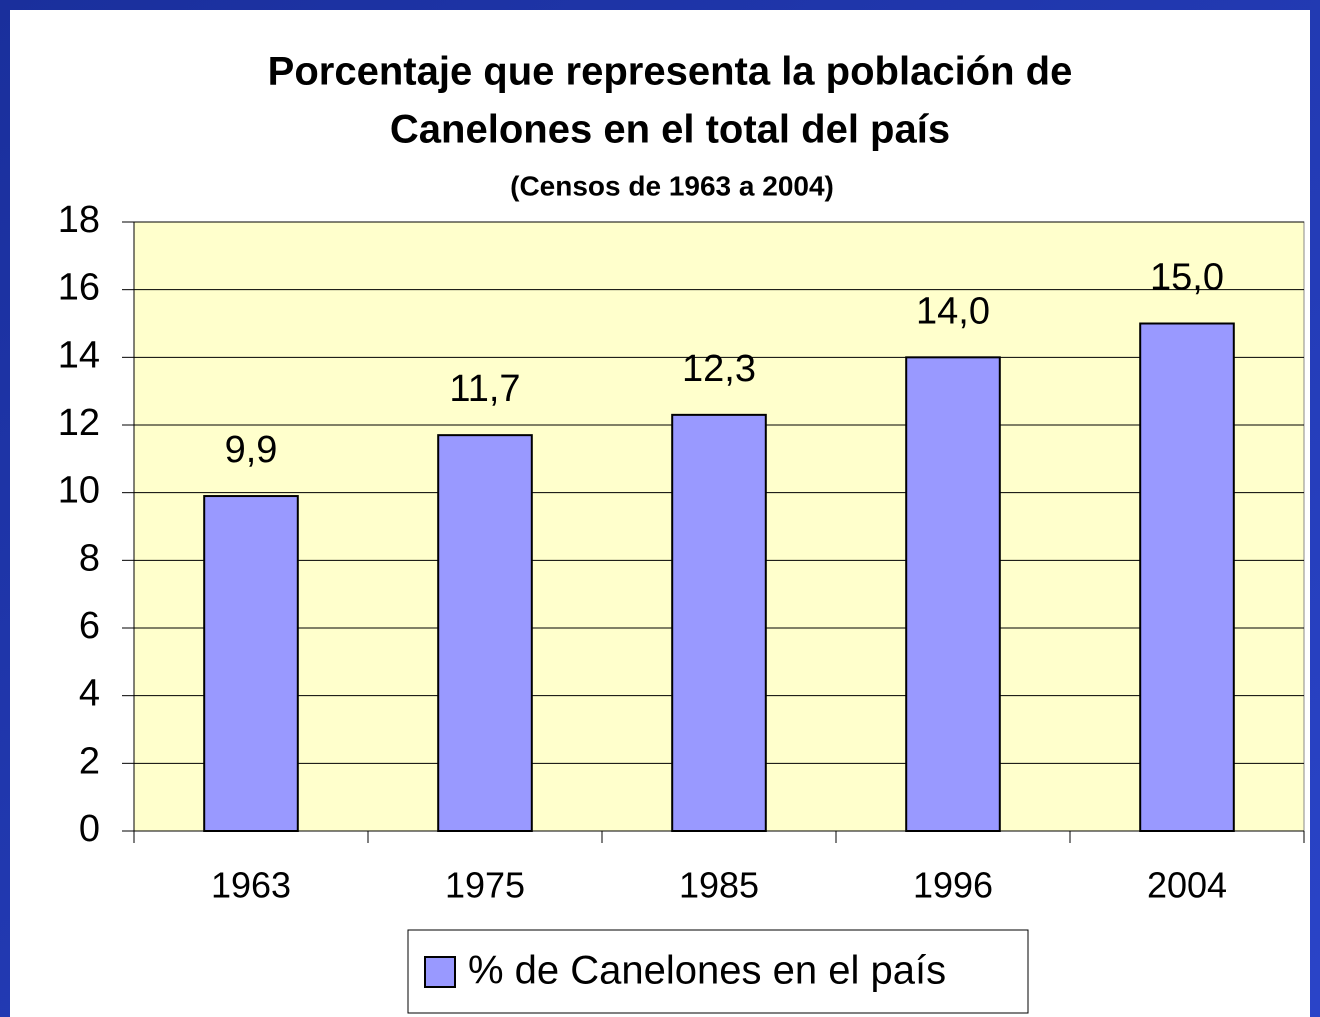 Image resolution: width=1320 pixels, height=1017 pixels. Describe the element at coordinates (672, 185) in the screenshot. I see `chart-subtitle: (Censos de 1963 a 2004)` at that location.